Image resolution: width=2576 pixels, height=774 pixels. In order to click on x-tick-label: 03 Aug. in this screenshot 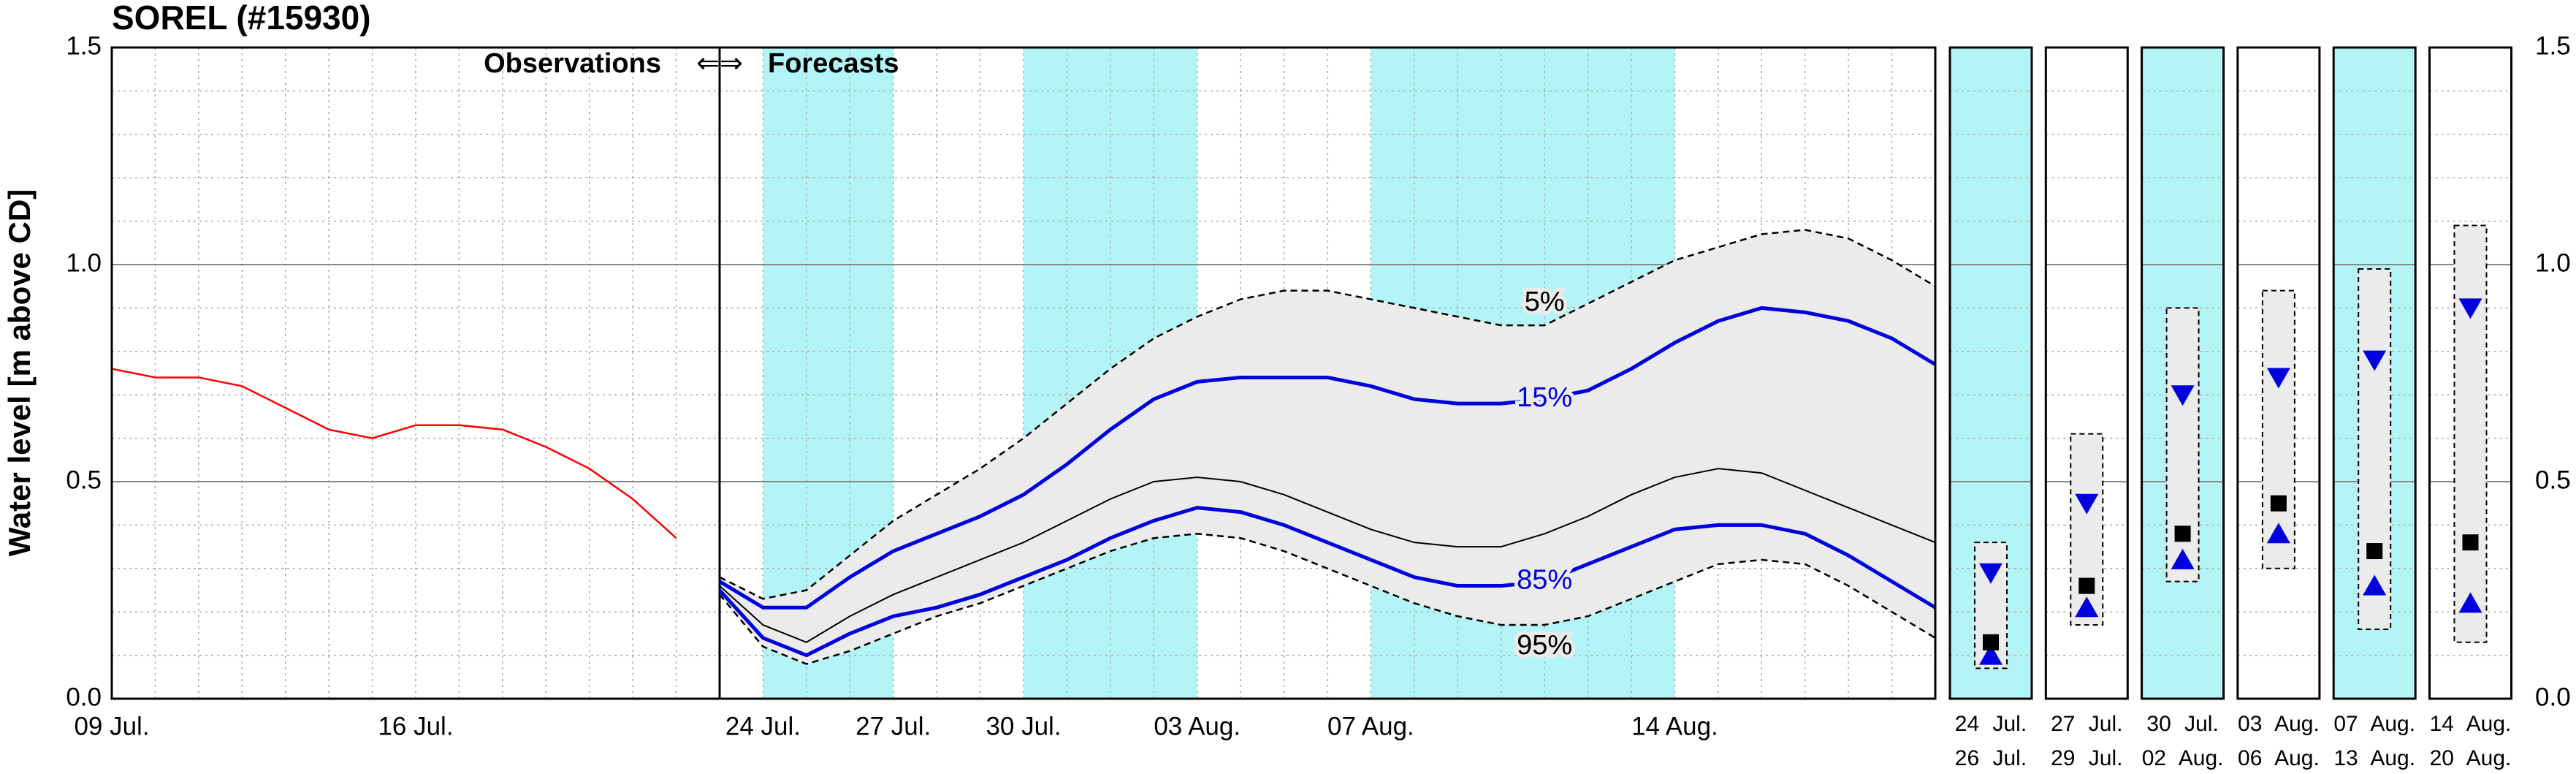, I will do `click(1197, 726)`.